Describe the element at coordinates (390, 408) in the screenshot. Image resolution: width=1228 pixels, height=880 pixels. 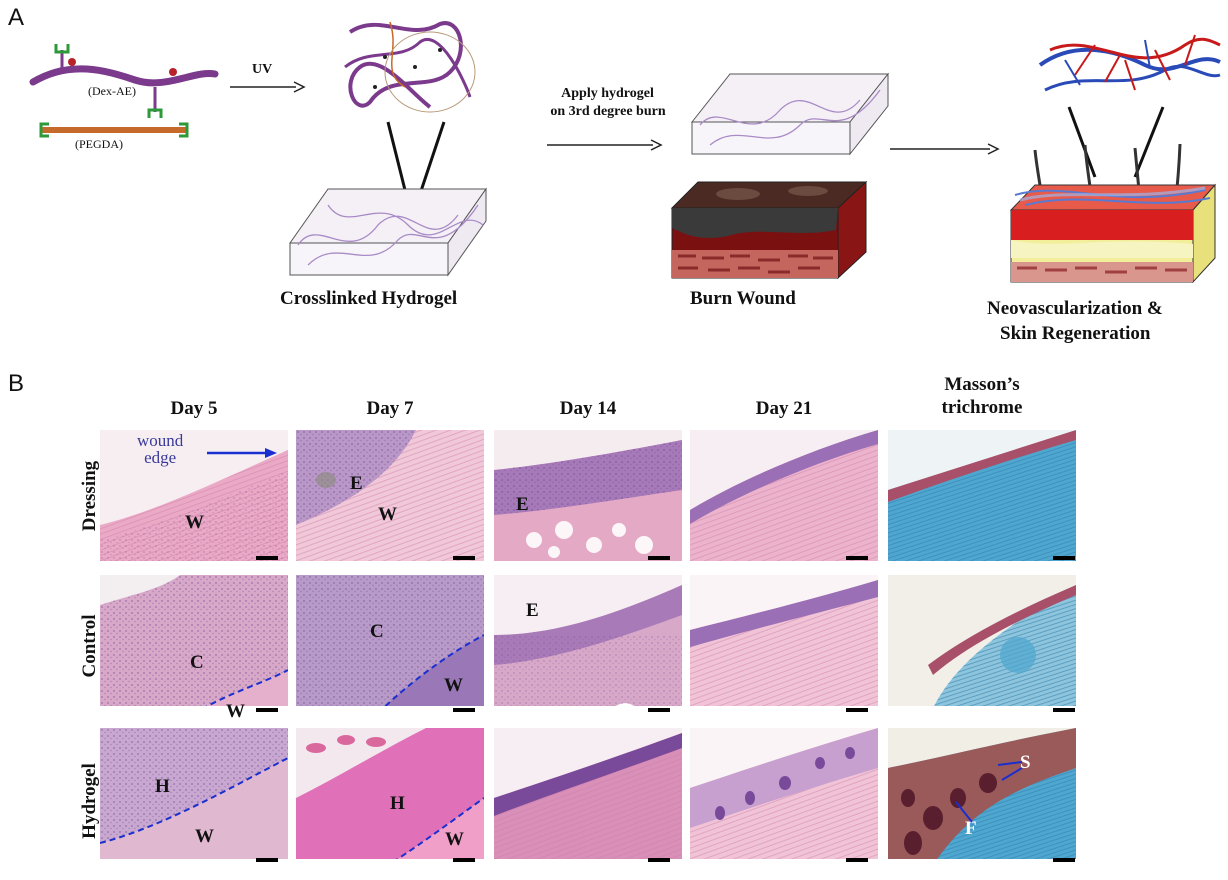
I see `col-header-day7: Day 7` at that location.